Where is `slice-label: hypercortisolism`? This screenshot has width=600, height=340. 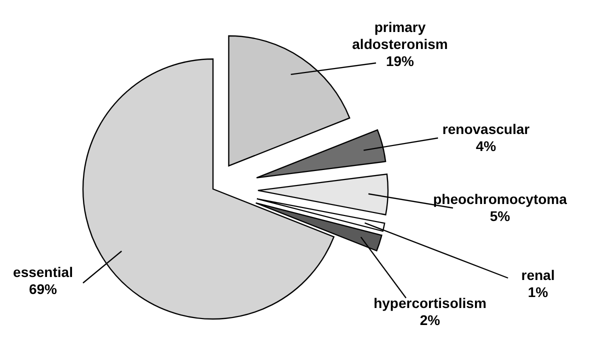 slice-label: hypercortisolism is located at coordinates (430, 303).